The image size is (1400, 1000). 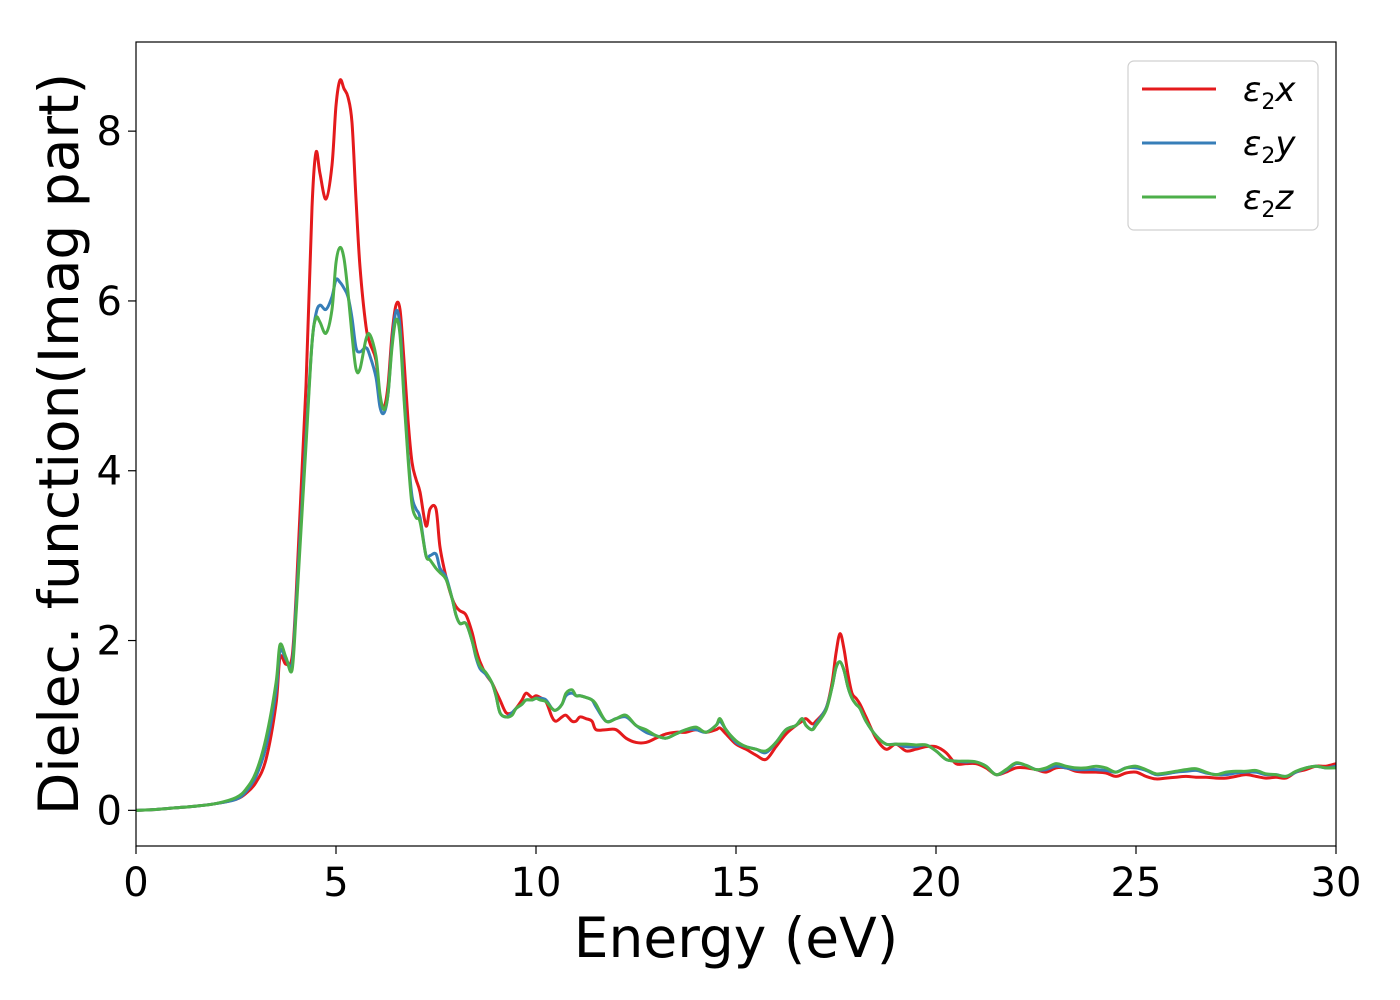 What do you see at coordinates (109, 302) in the screenshot?
I see `y-tick-label: 6` at bounding box center [109, 302].